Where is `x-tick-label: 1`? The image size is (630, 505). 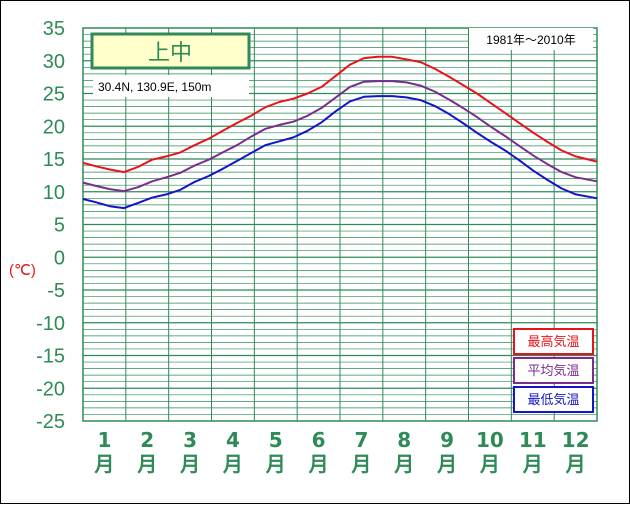
x-tick-label: 1 is located at coordinates (104, 440).